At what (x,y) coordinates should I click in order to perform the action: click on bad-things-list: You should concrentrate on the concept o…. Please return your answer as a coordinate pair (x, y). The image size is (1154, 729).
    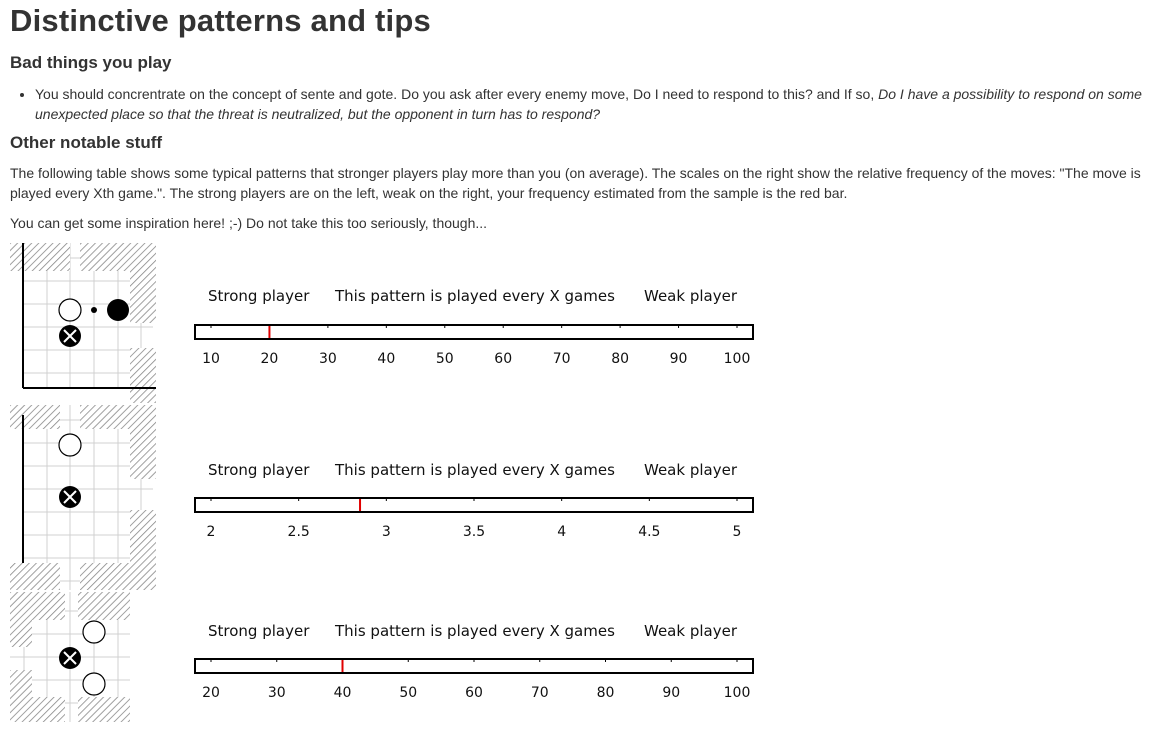
    Looking at the image, I should click on (582, 104).